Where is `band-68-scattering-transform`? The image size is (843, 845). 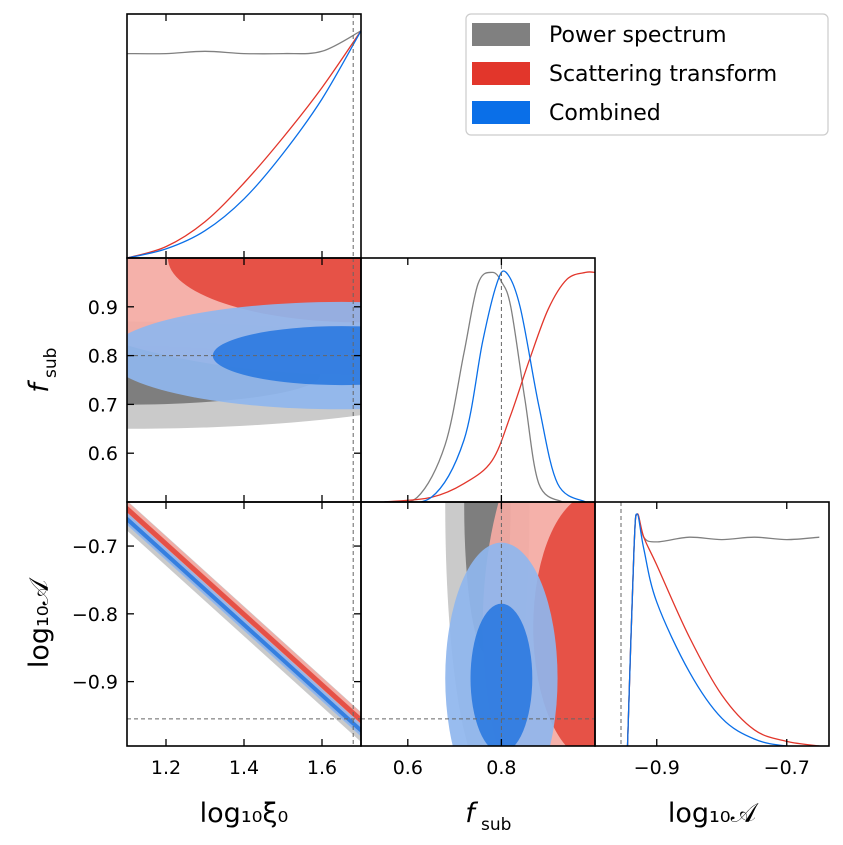
band-68-scattering-transform is located at coordinates (244, 614).